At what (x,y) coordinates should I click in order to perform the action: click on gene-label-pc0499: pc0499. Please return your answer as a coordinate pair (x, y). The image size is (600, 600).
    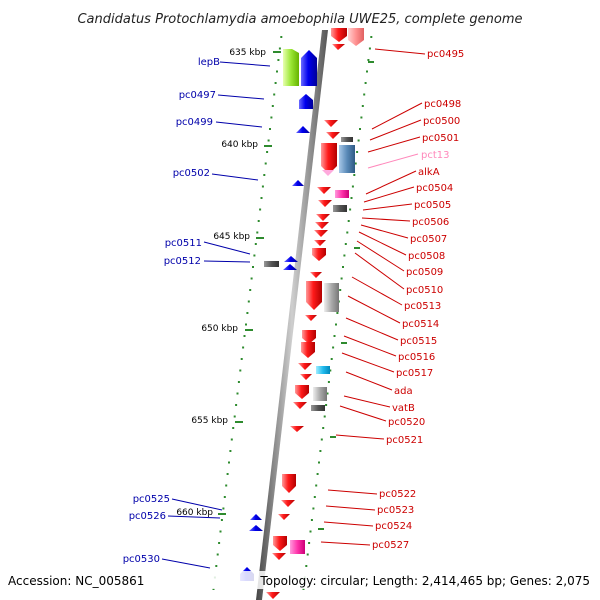
    Looking at the image, I should click on (194, 122).